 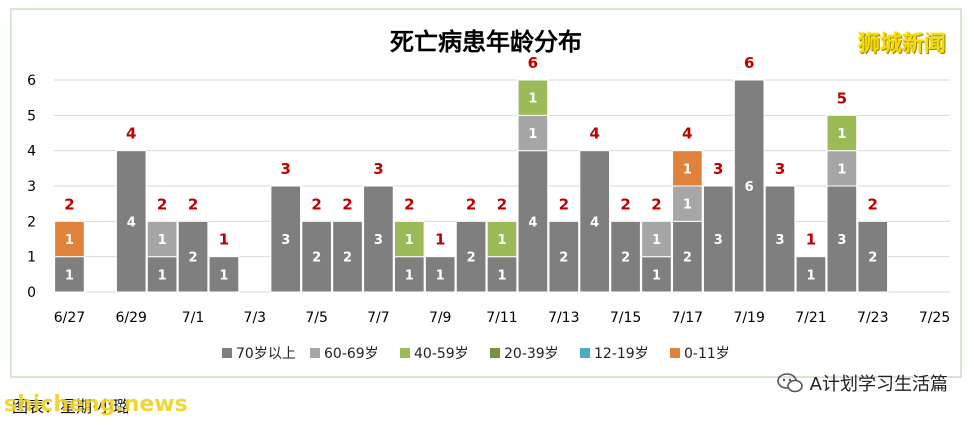 I want to click on legend-label: 0-11岁, so click(x=707, y=354).